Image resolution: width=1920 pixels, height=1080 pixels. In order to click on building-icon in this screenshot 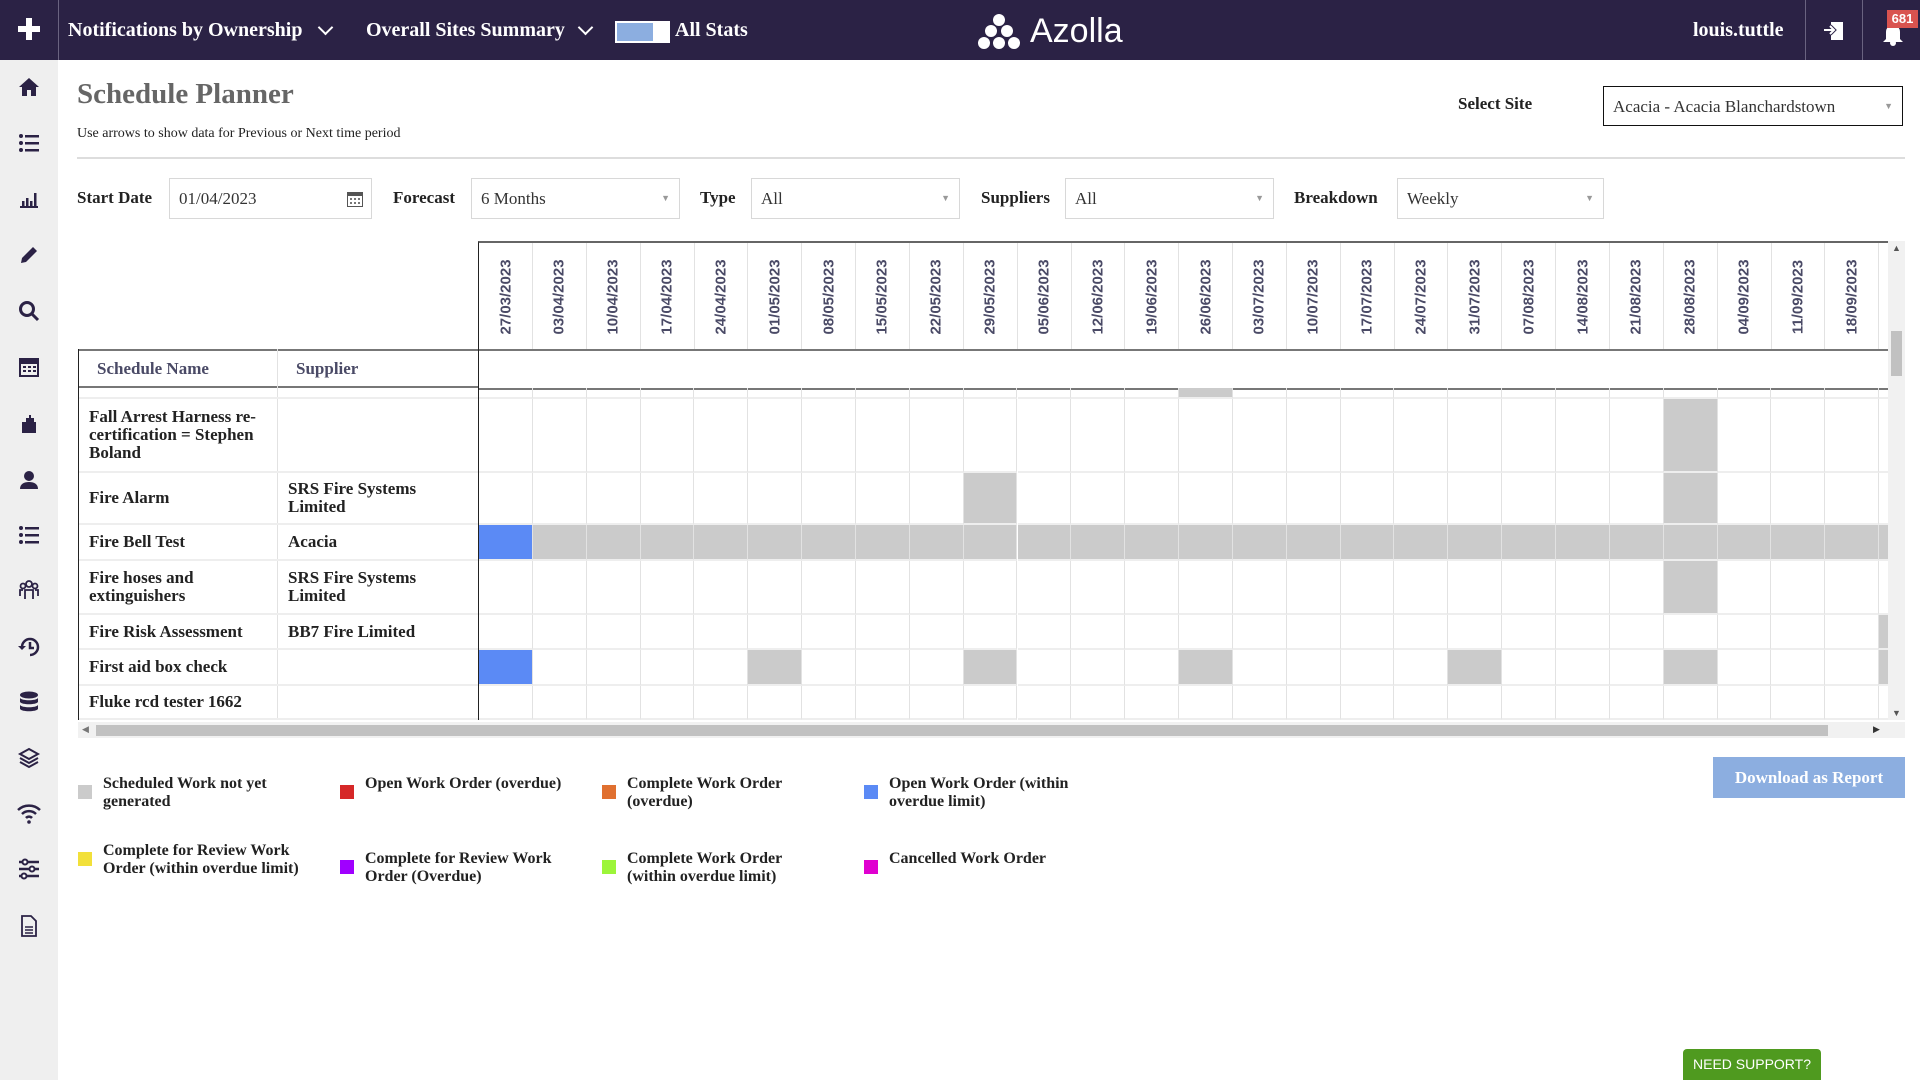, I will do `click(29, 424)`.